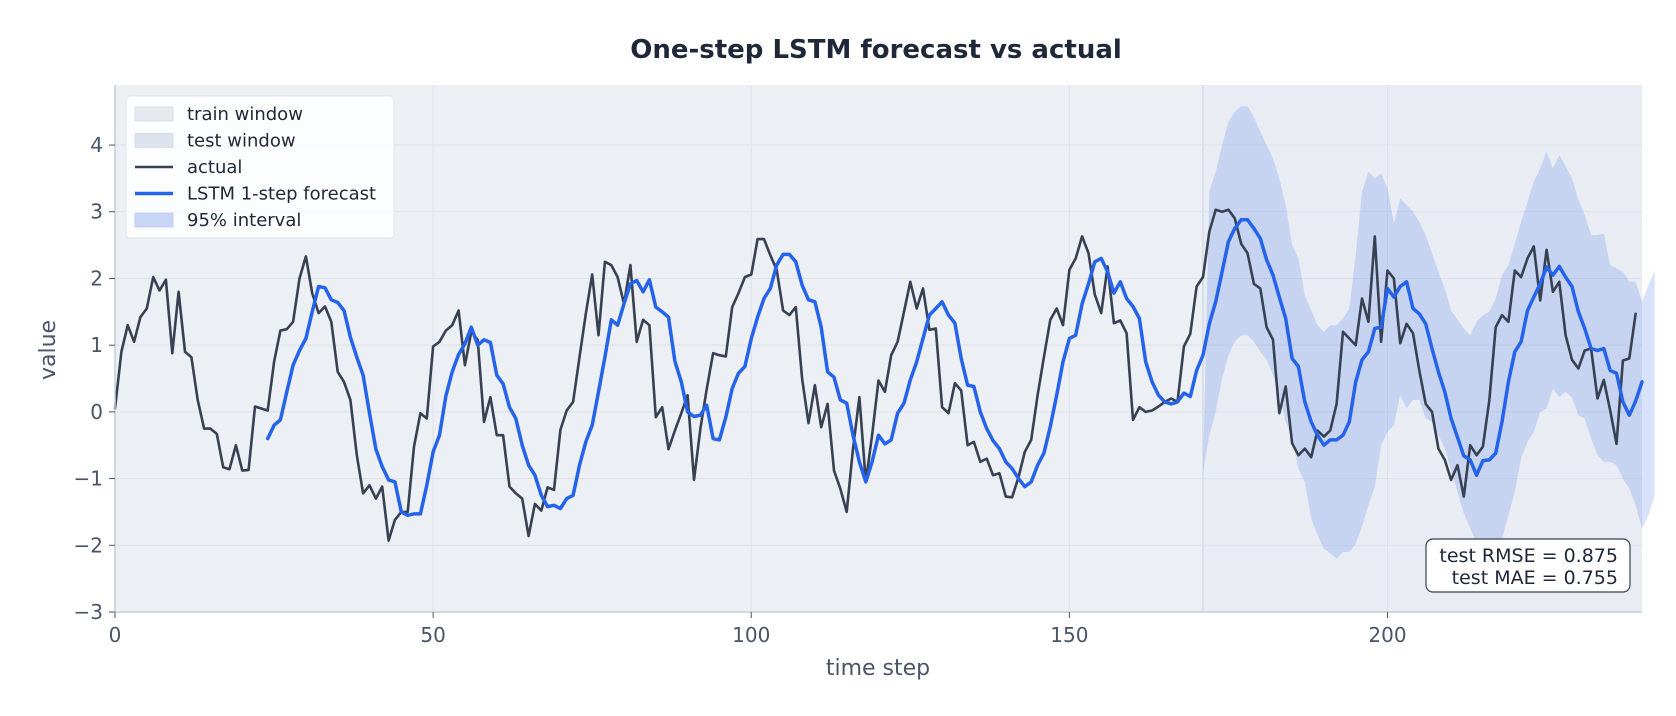 This screenshot has height=716, width=1676. What do you see at coordinates (241, 141) in the screenshot?
I see `legend-label: test window` at bounding box center [241, 141].